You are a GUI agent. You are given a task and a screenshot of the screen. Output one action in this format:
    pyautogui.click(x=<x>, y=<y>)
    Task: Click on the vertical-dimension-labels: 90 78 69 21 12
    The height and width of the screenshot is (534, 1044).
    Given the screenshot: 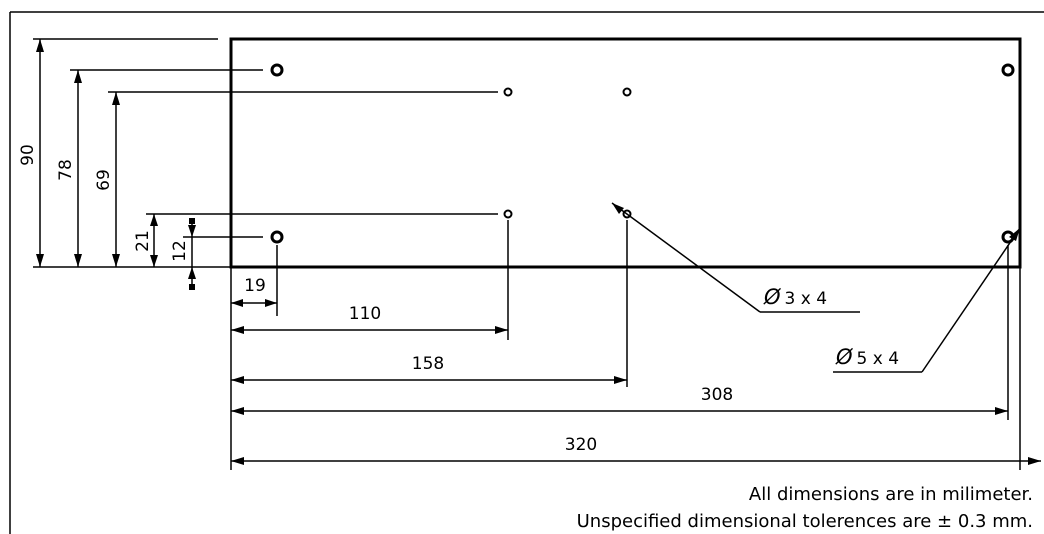 What is the action you would take?
    pyautogui.click(x=104, y=203)
    